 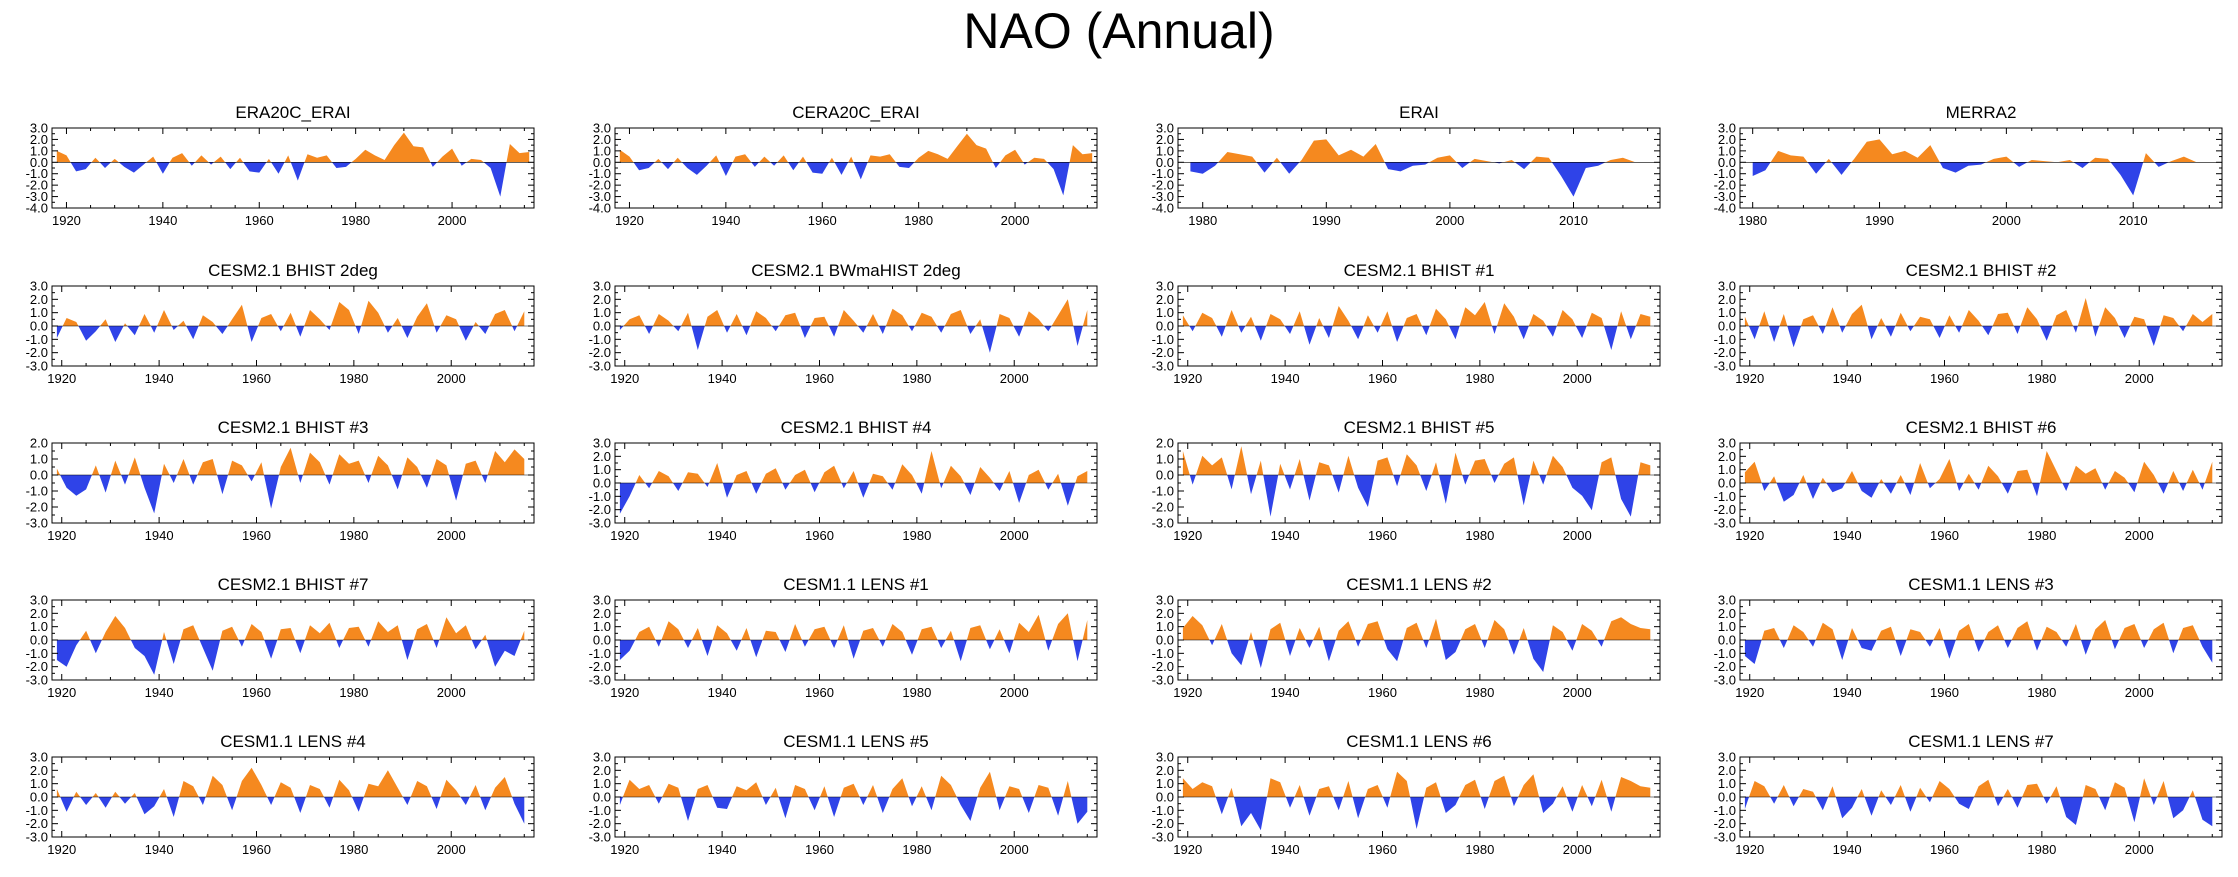 I want to click on panel-title: CESM2.1 BHIST #5, so click(x=1419, y=427).